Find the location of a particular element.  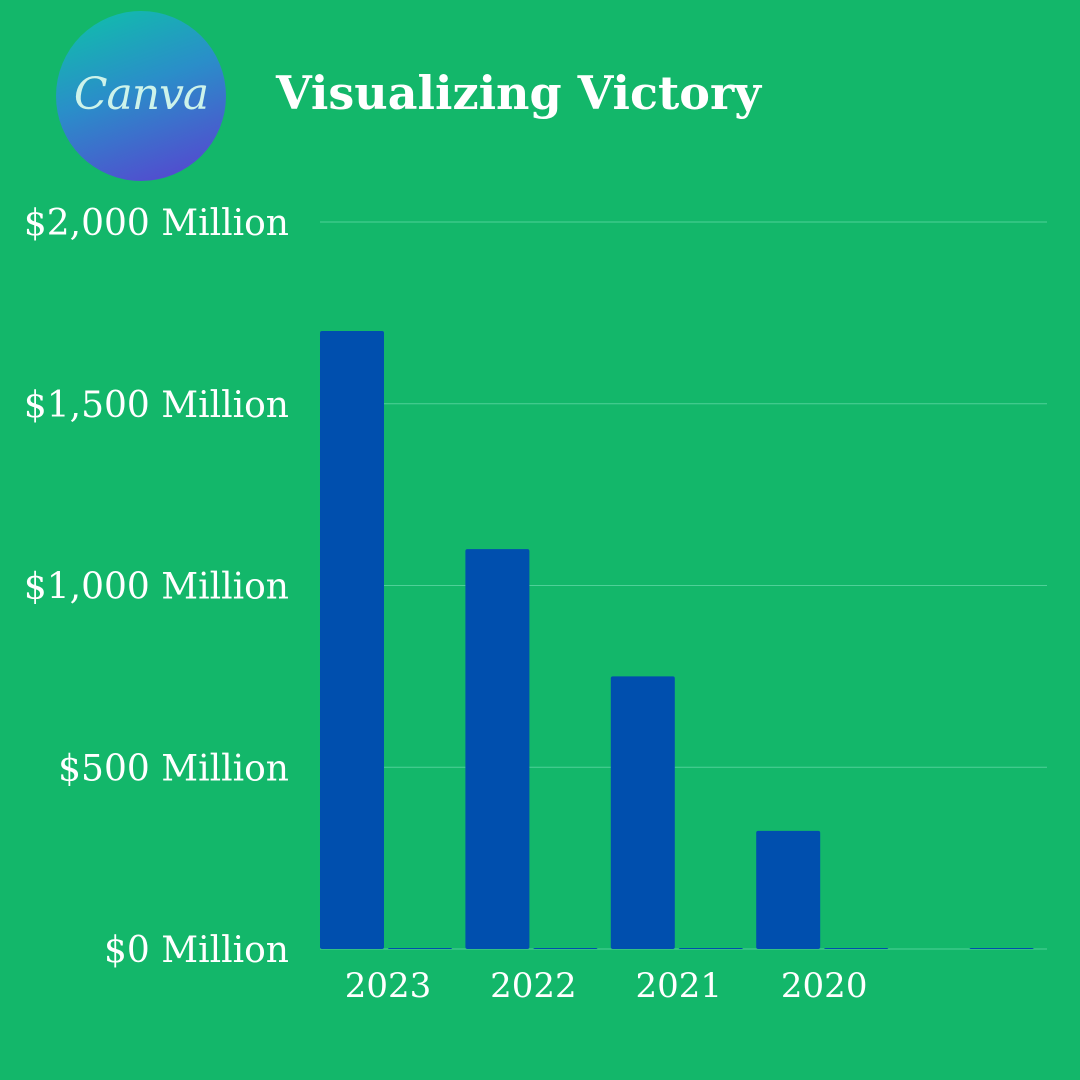

bar-2023-s1 is located at coordinates (352, 640).